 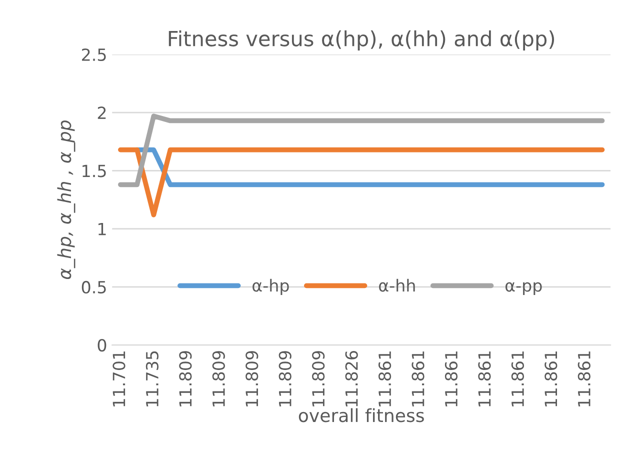 What do you see at coordinates (94, 171) in the screenshot?
I see `y-tick-label: 1.5` at bounding box center [94, 171].